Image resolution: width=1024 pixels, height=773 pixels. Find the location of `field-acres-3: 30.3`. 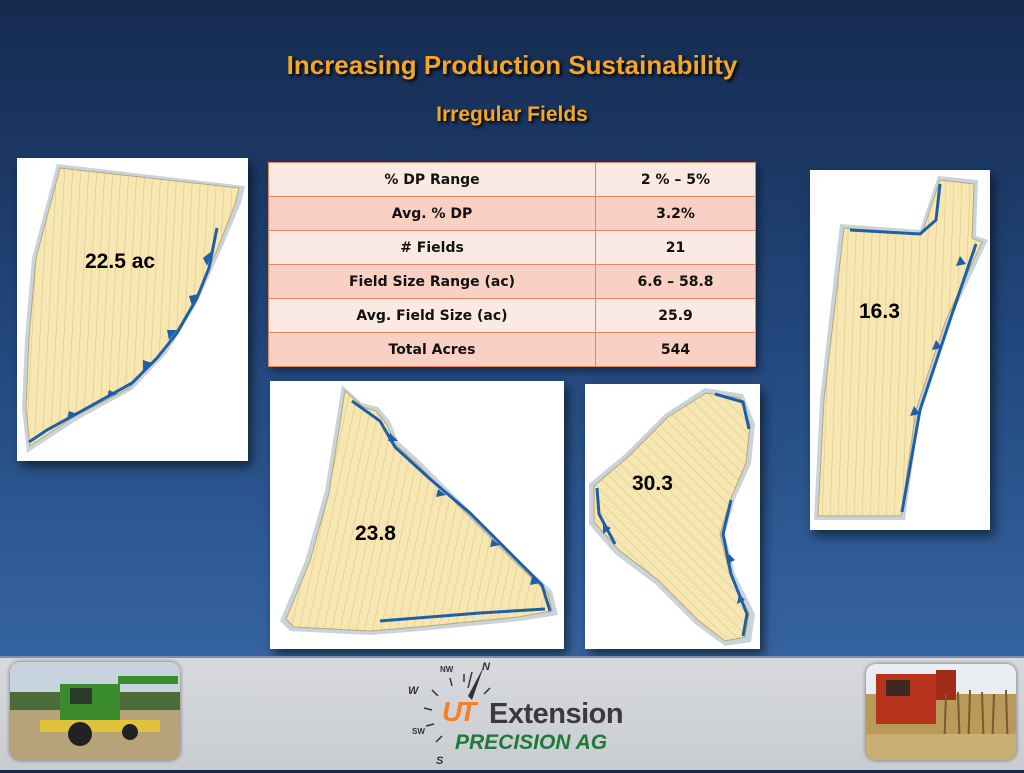

field-acres-3: 30.3 is located at coordinates (652, 483).